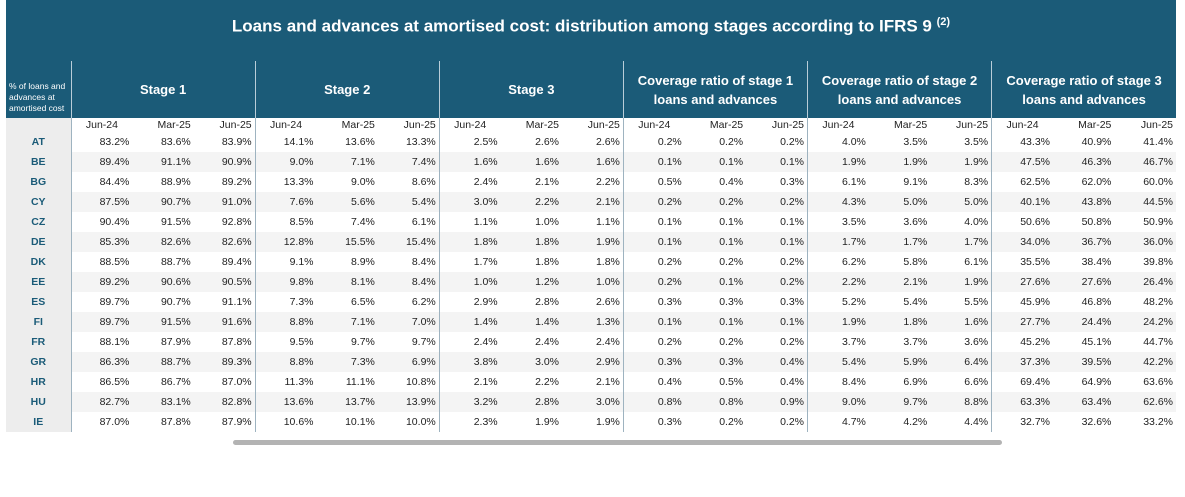 The width and height of the screenshot is (1185, 497). Describe the element at coordinates (285, 282) in the screenshot. I see `value-cell: 9.8%` at that location.